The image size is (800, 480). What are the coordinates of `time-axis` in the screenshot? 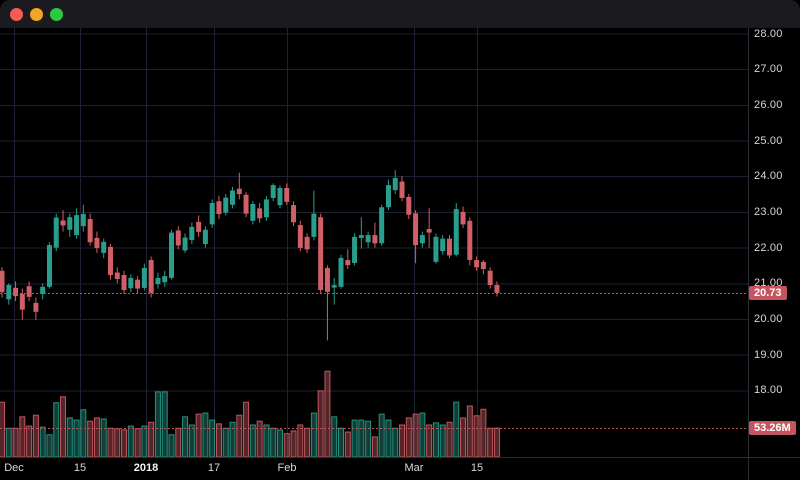 It's located at (374, 468).